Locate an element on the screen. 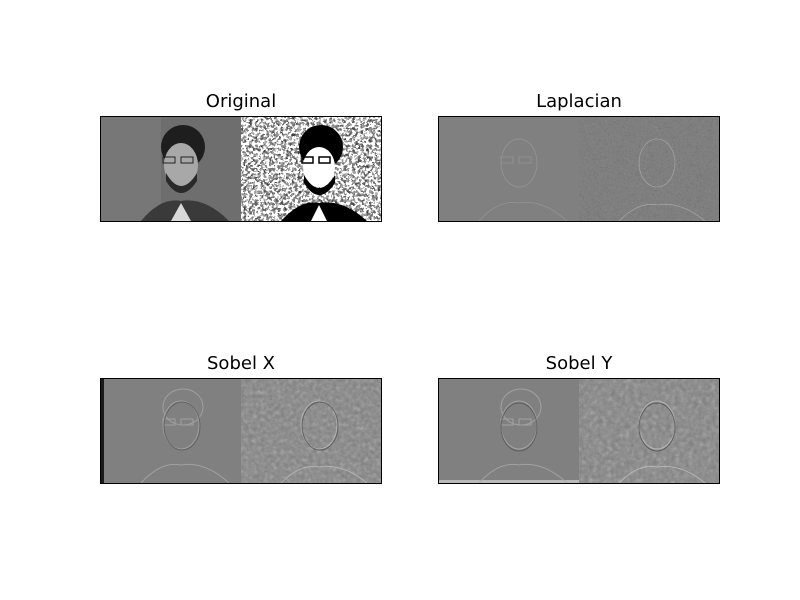 Image resolution: width=800 pixels, height=600 pixels. image-panel-laplacian is located at coordinates (579, 169).